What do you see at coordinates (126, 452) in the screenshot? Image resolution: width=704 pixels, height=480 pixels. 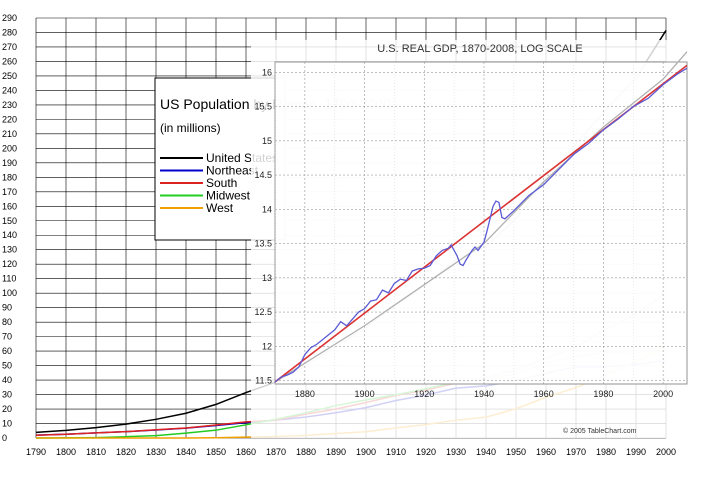 I see `population-x-tick-label: 1820` at bounding box center [126, 452].